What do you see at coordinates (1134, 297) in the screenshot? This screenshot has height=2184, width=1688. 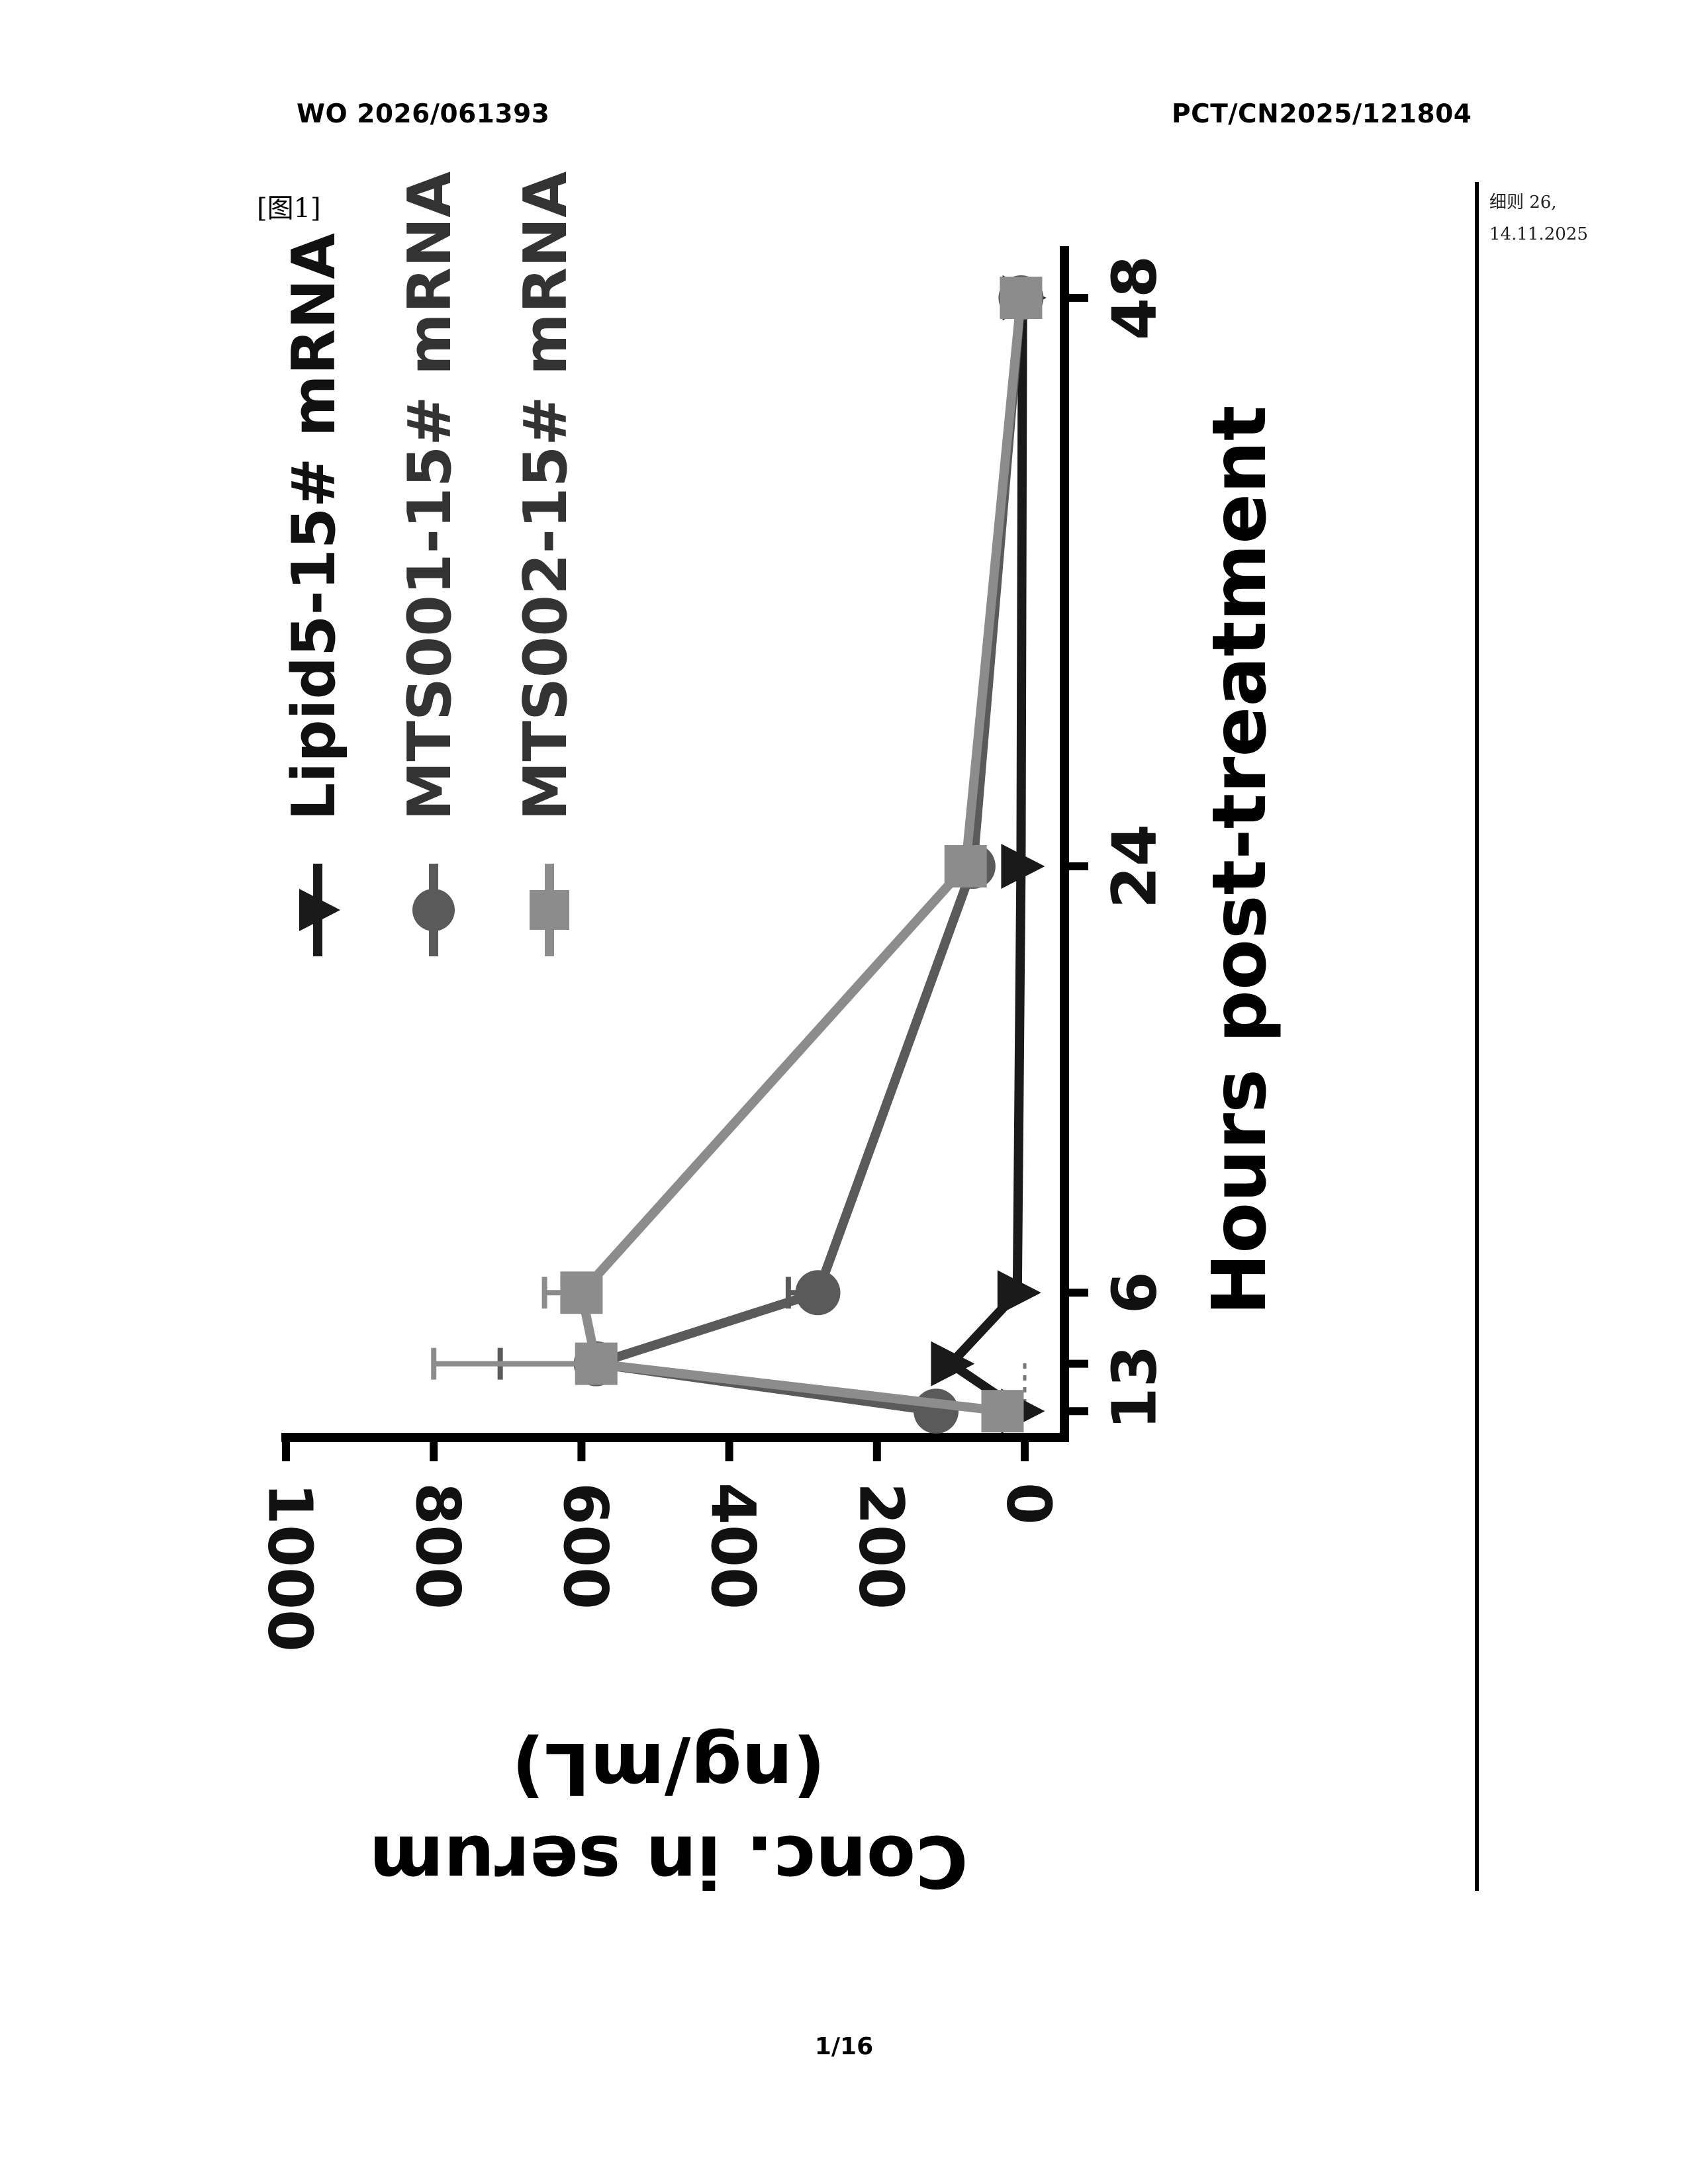 I see `x-tick-label: 48` at bounding box center [1134, 297].